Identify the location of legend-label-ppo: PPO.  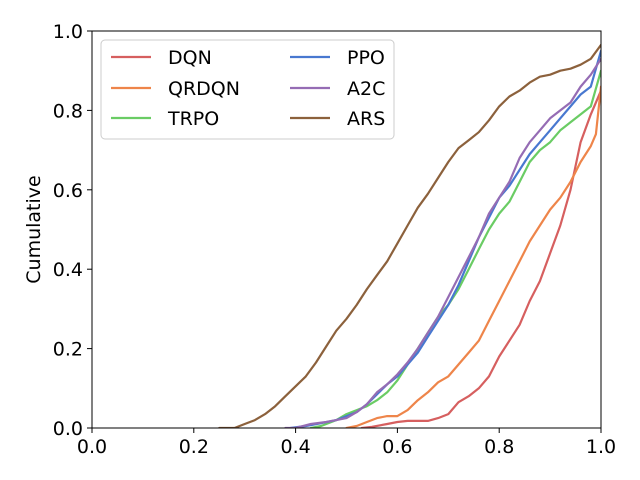
(366, 58).